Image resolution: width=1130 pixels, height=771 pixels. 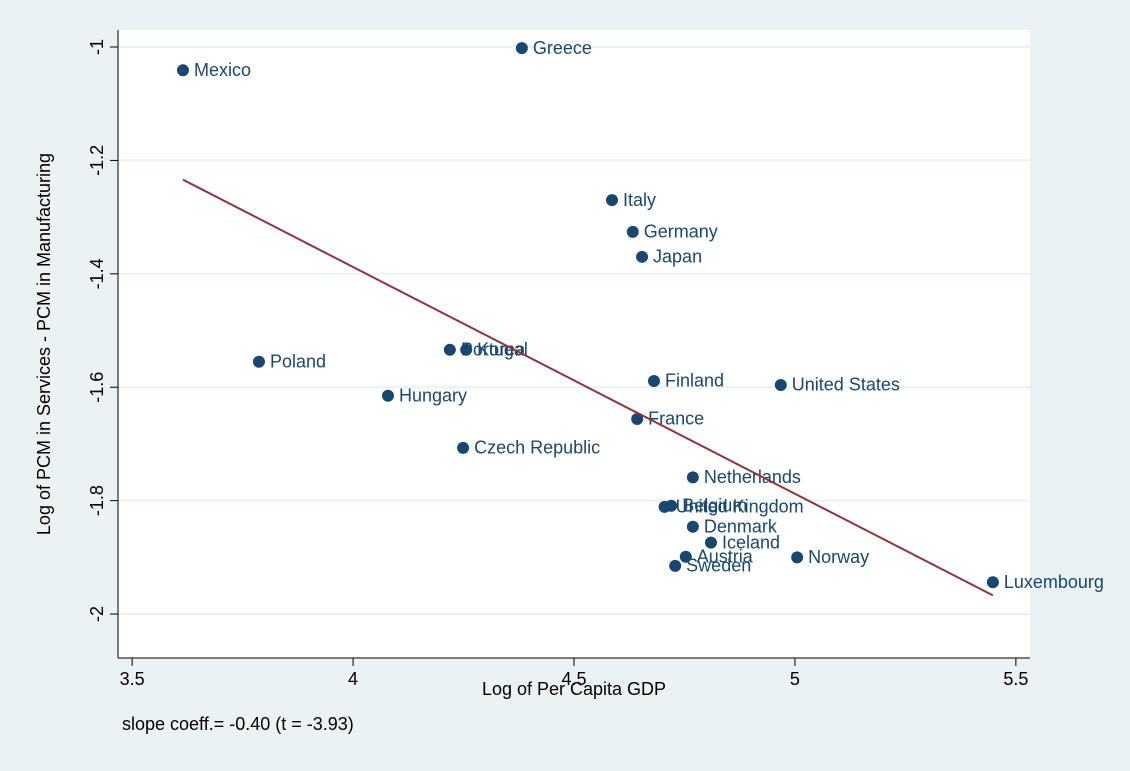 What do you see at coordinates (752, 477) in the screenshot?
I see `point-label: Netherlands` at bounding box center [752, 477].